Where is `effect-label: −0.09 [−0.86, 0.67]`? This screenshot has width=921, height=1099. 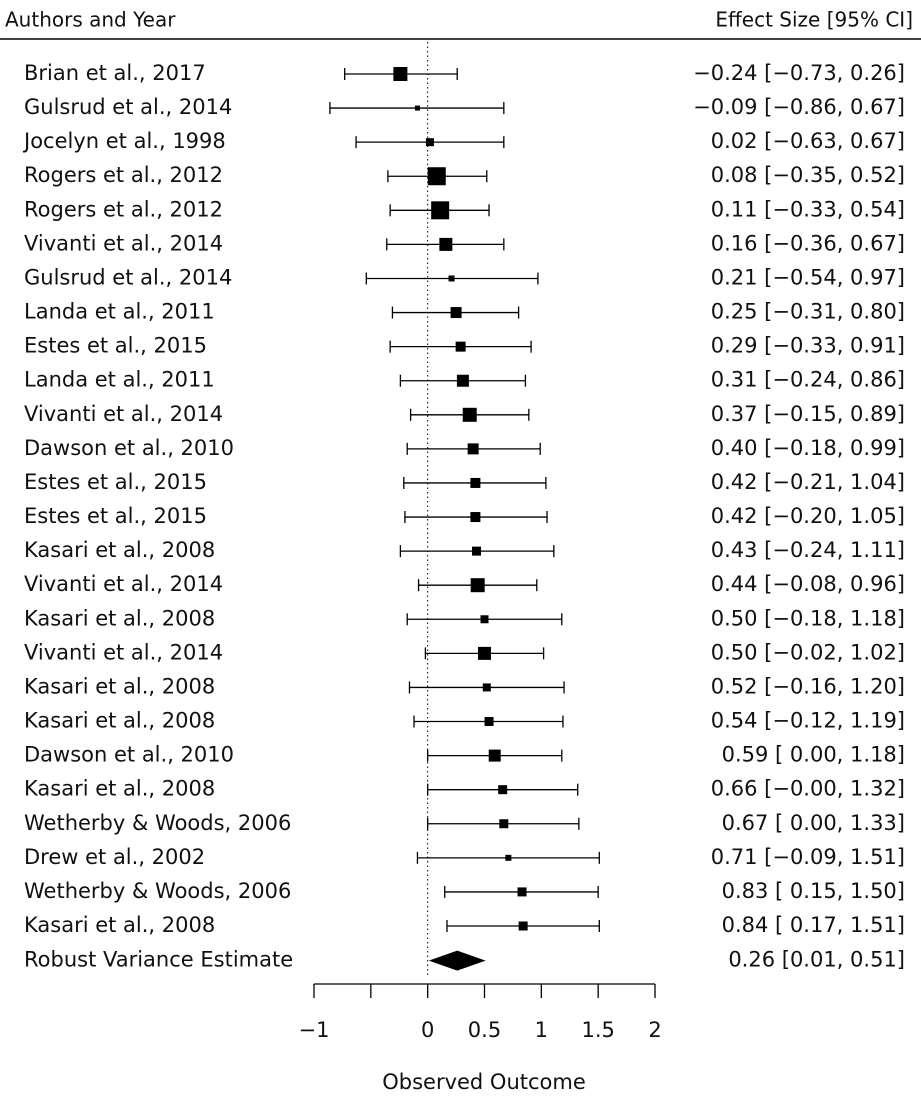
effect-label: −0.09 [−0.86, 0.67] is located at coordinates (799, 107).